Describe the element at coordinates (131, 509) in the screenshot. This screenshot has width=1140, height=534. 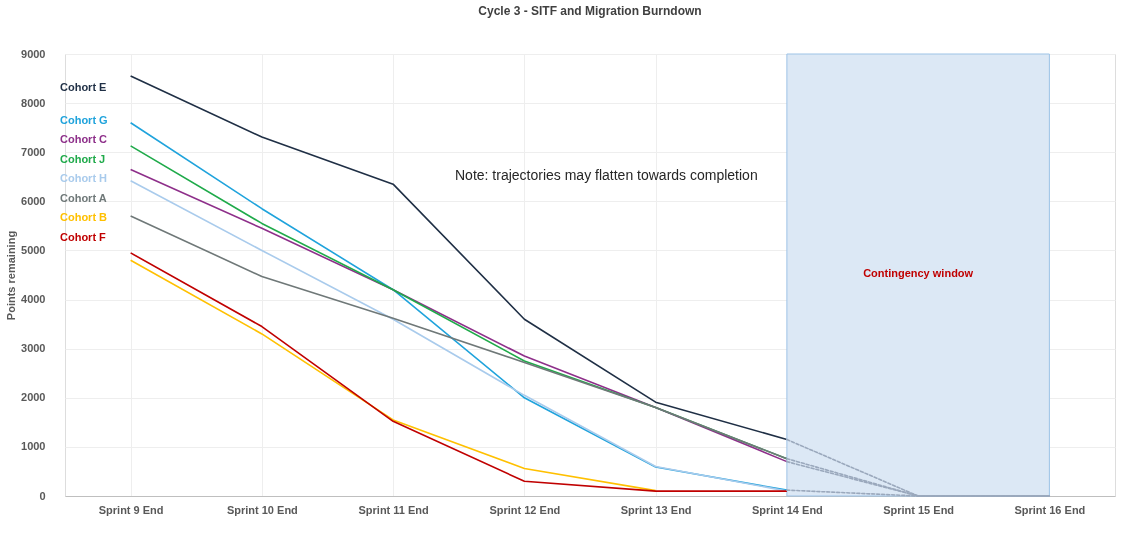
I see `x-tick-label: Sprint 9 End` at that location.